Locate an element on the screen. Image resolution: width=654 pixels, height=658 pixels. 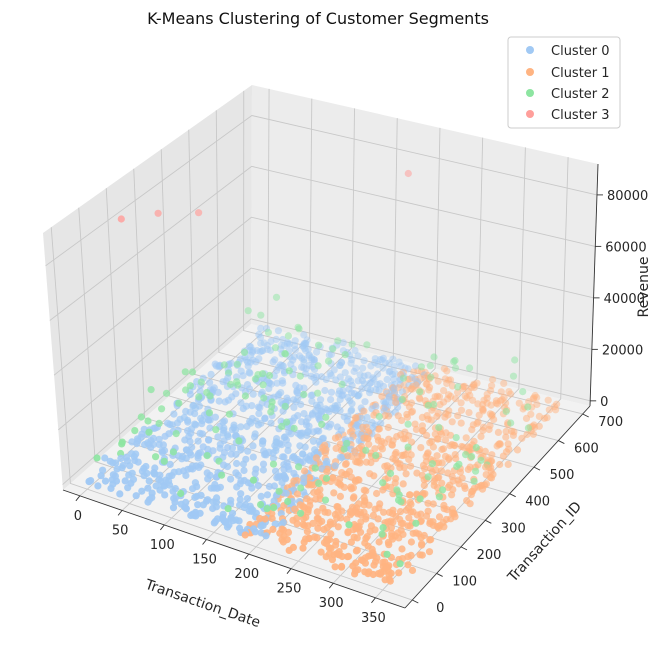
x-tick-label: 0 is located at coordinates (78, 516).